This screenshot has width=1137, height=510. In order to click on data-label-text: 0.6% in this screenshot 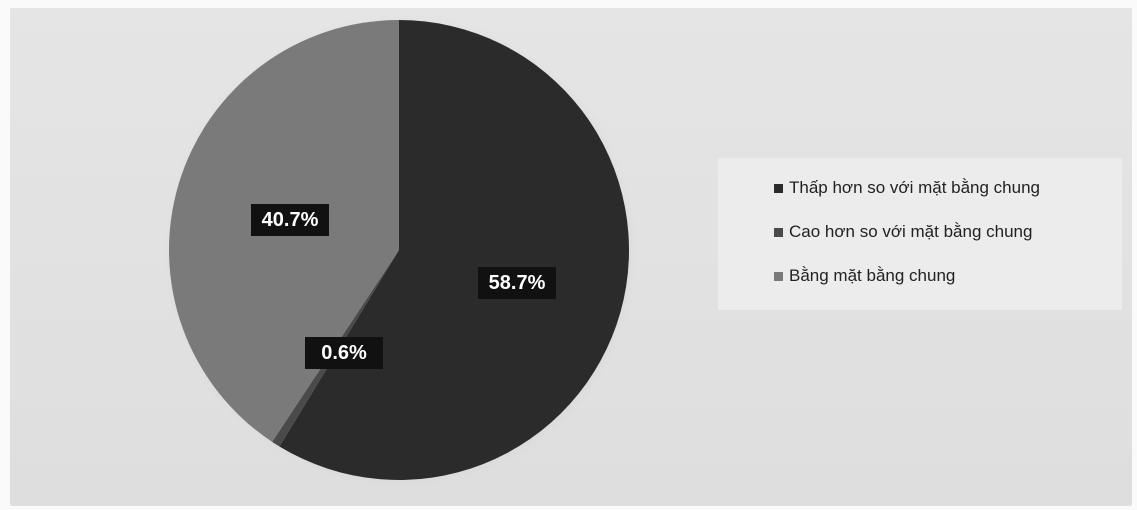, I will do `click(344, 353)`.